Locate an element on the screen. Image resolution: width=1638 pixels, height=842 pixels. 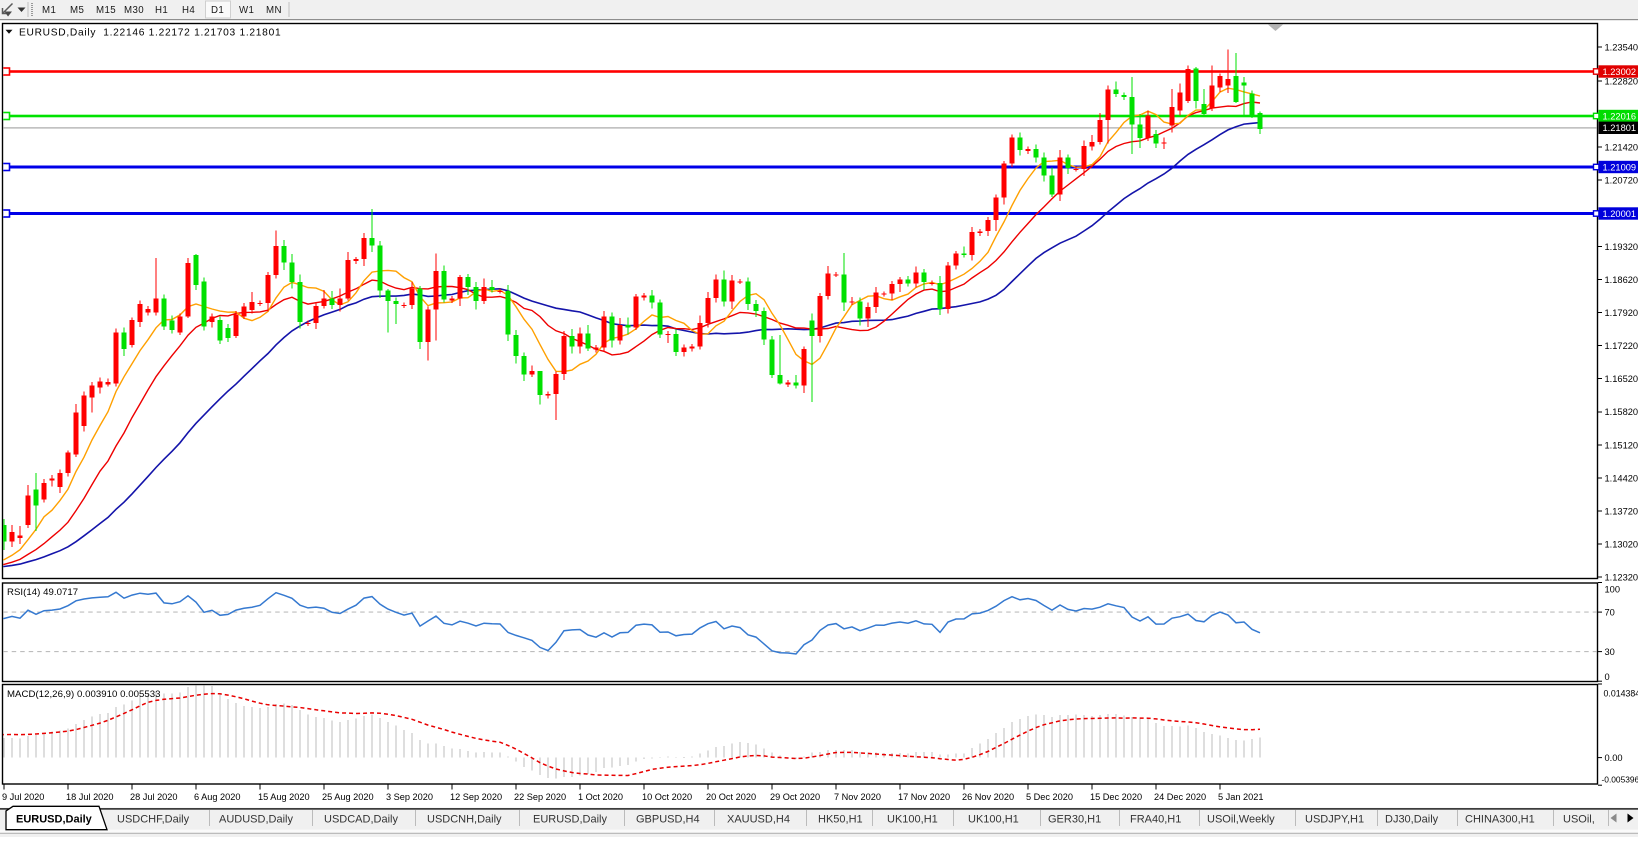
svg-text: 1.15820 is located at coordinates (1621, 412).